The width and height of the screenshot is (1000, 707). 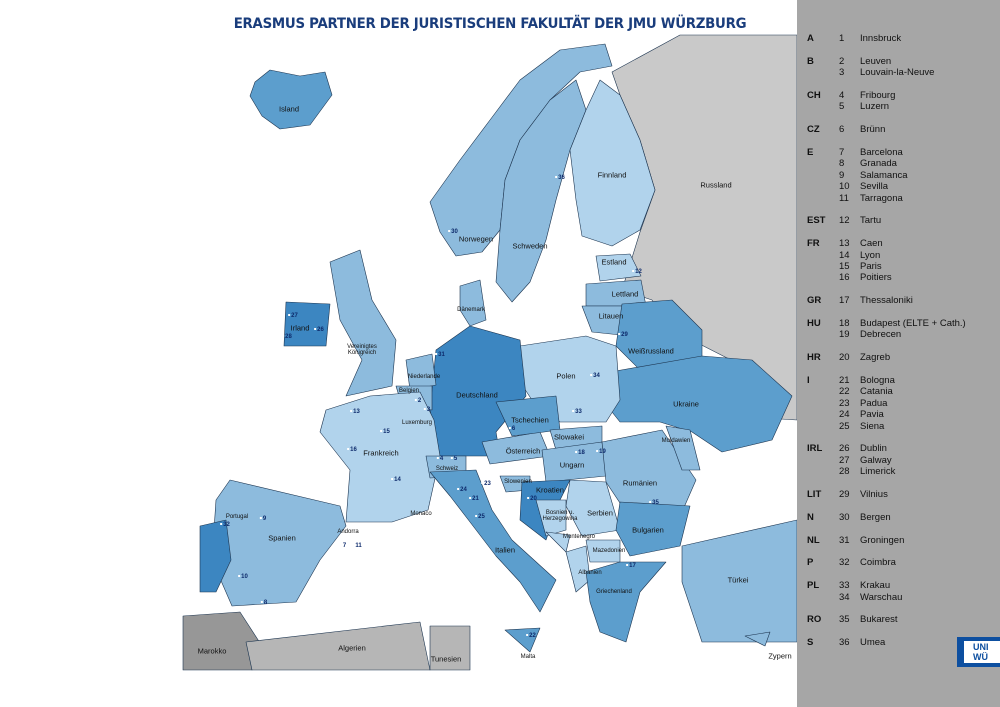 What do you see at coordinates (454, 459) in the screenshot?
I see `marker-5: 5` at bounding box center [454, 459].